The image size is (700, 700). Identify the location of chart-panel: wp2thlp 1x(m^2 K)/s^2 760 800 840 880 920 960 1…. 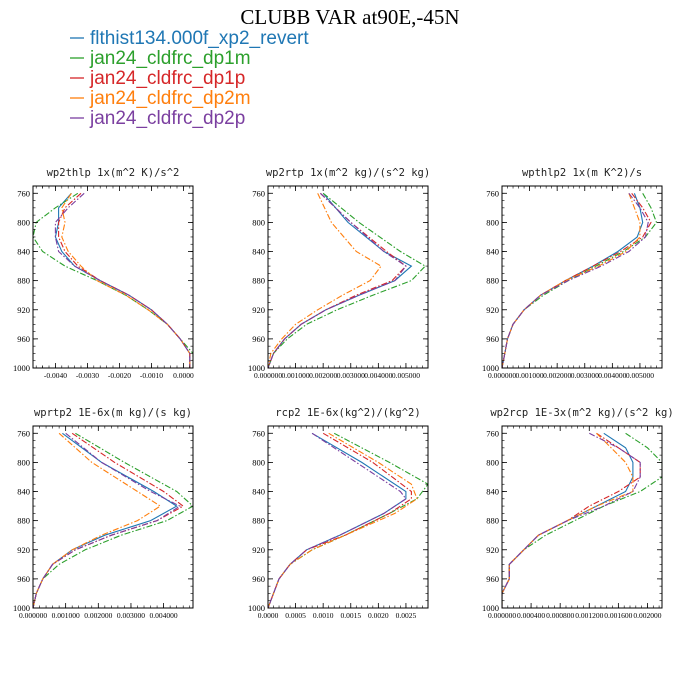
(103, 273).